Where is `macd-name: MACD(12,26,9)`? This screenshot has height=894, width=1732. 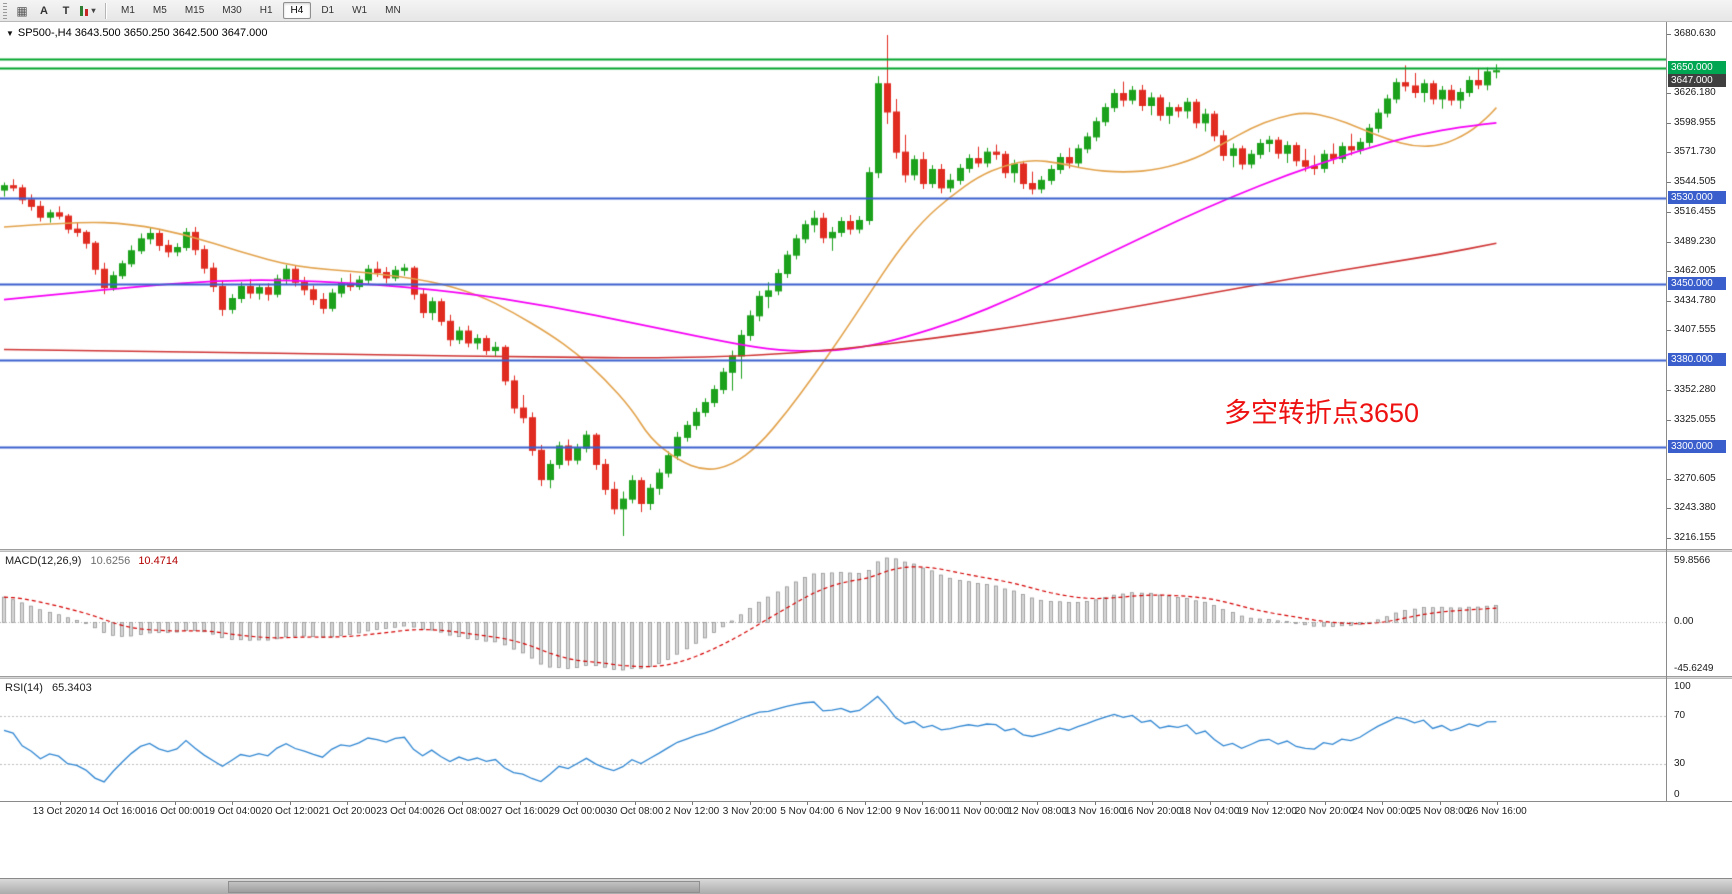
macd-name: MACD(12,26,9) is located at coordinates (43, 561).